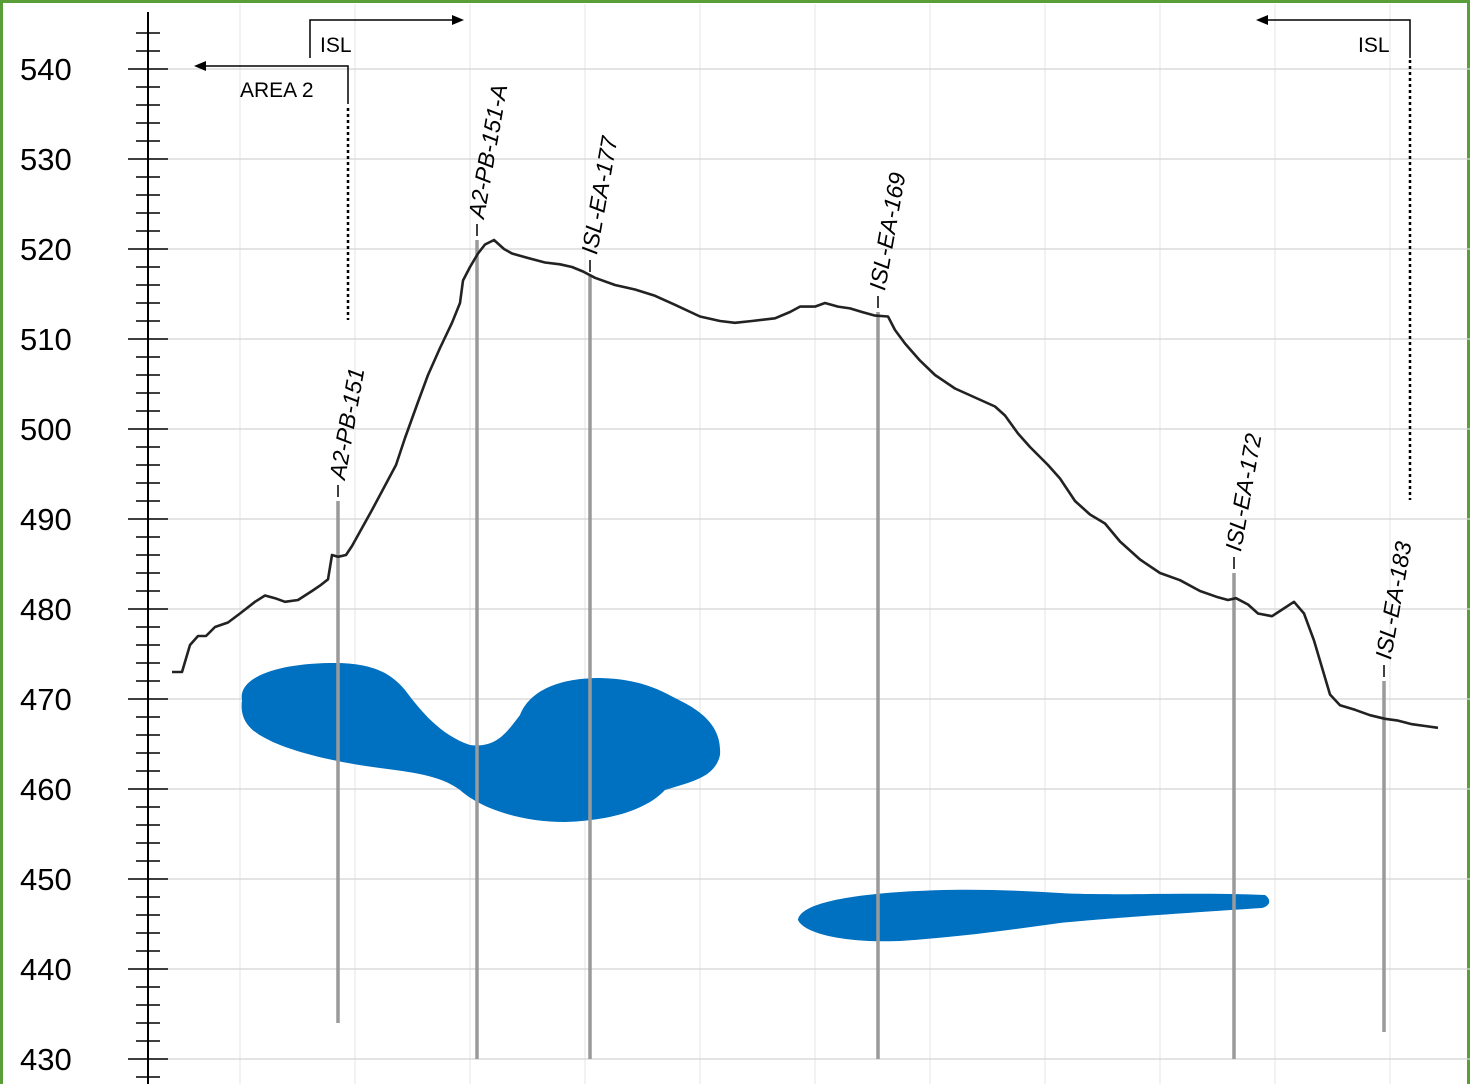  I want to click on y-tick-label: 490, so click(46, 519).